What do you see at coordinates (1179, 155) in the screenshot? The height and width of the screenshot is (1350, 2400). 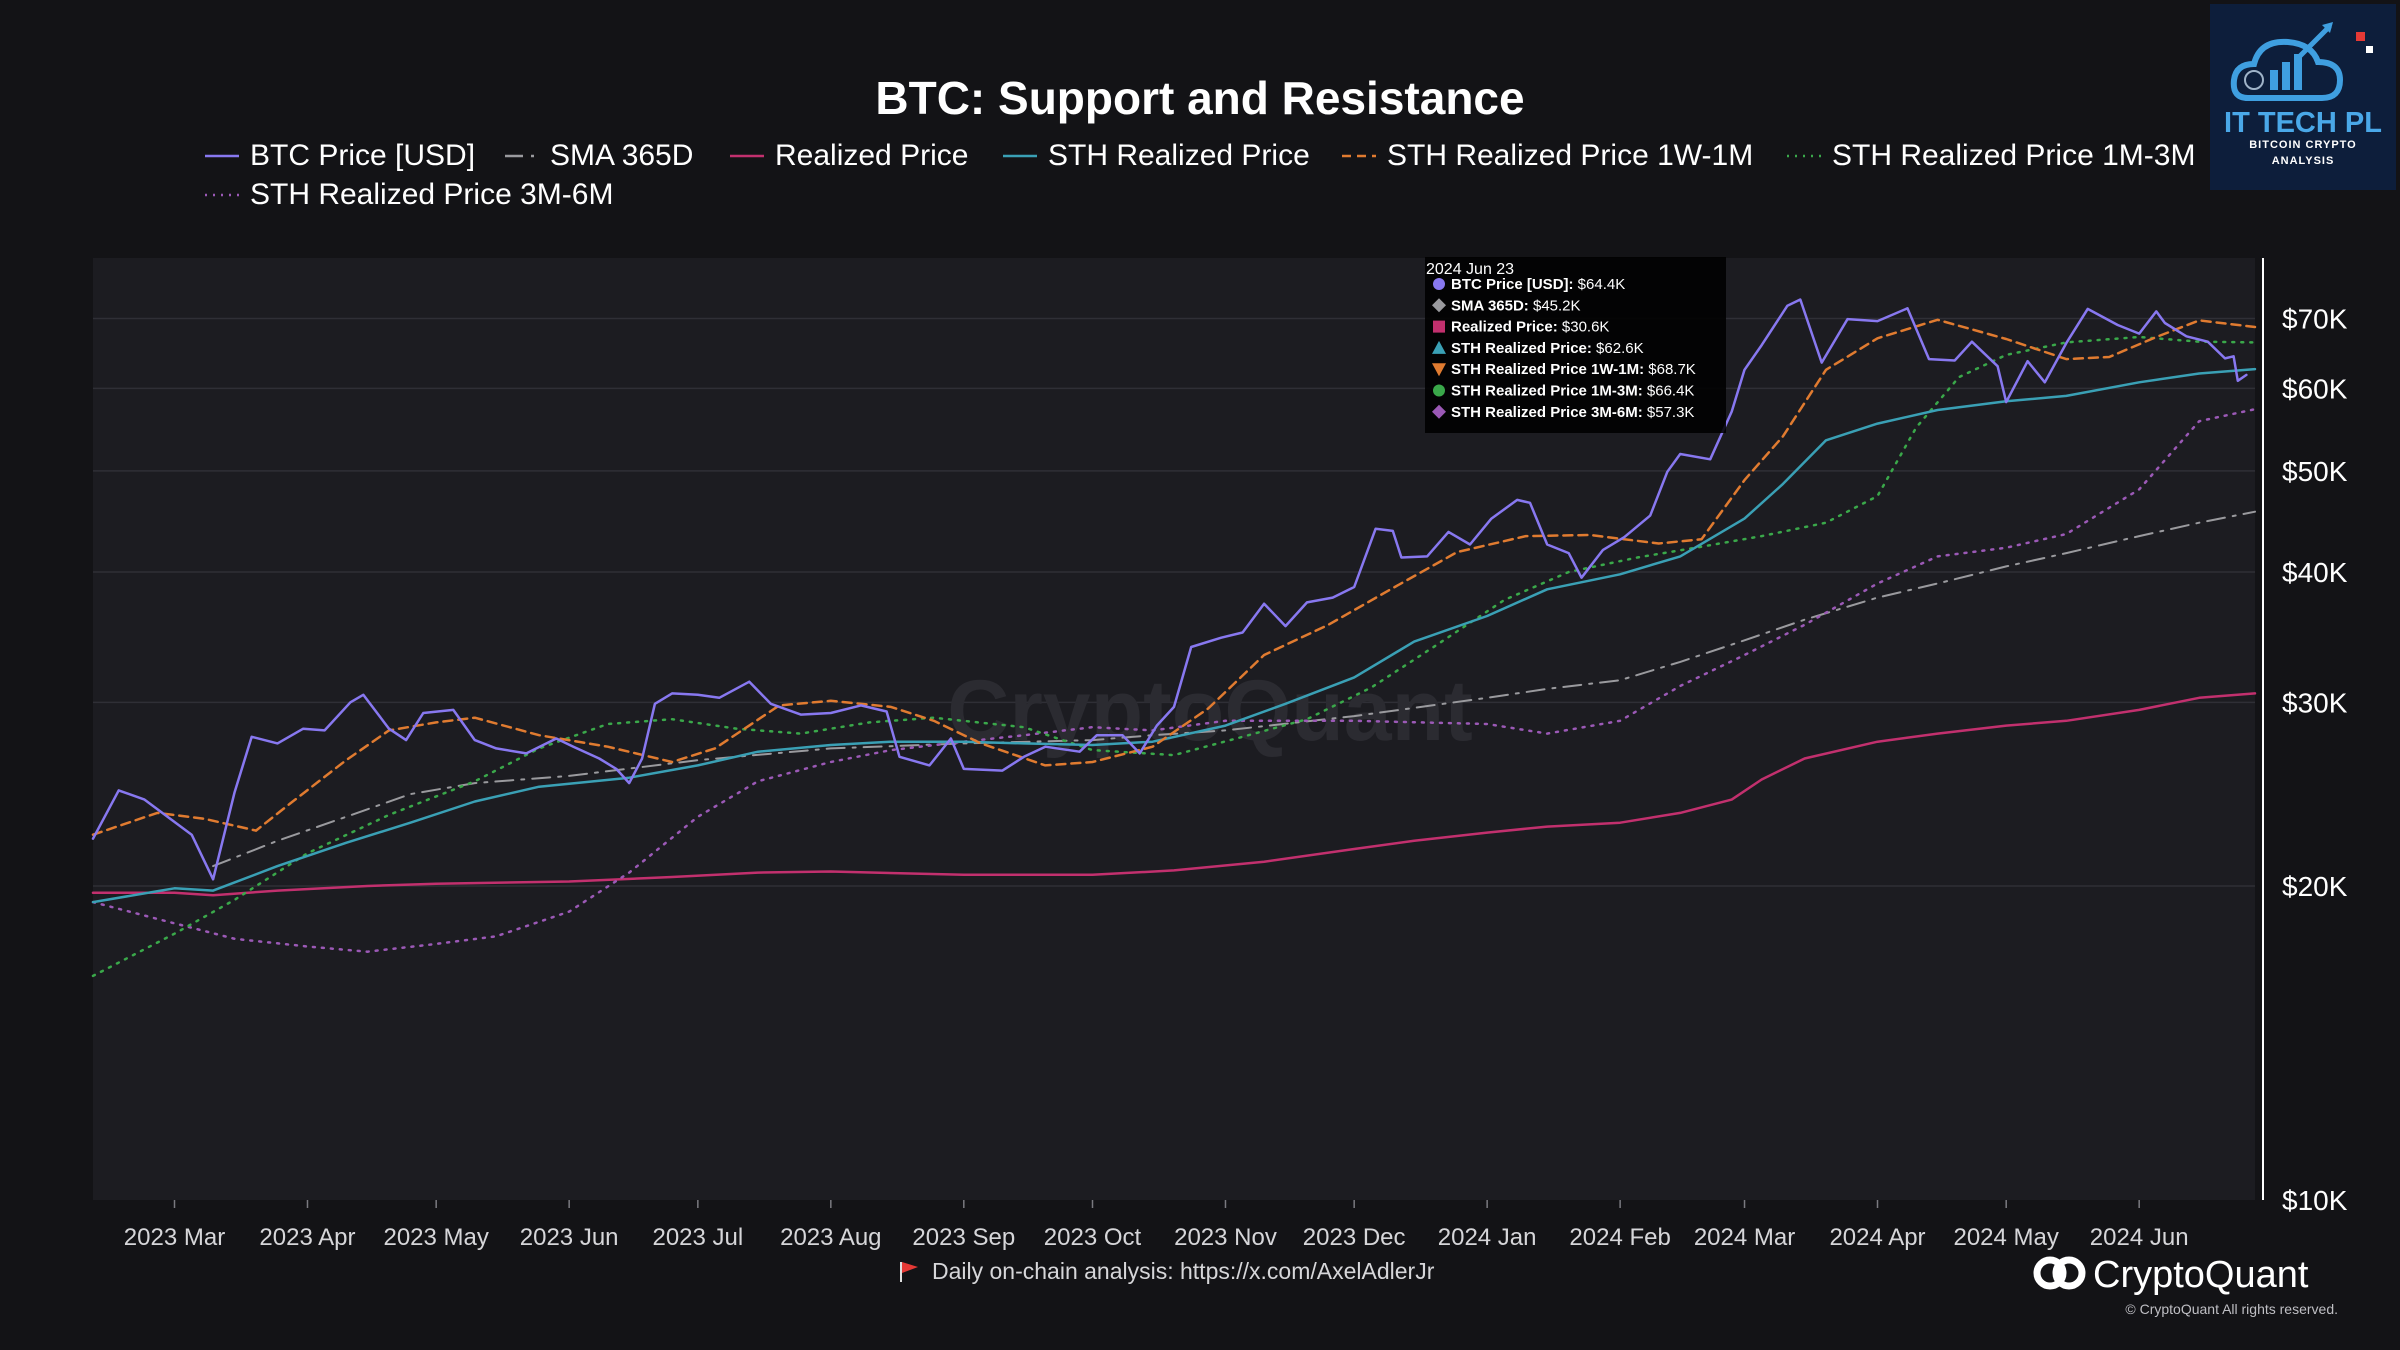 I see `legend-label-sth-realized-price: STH Realized Price` at bounding box center [1179, 155].